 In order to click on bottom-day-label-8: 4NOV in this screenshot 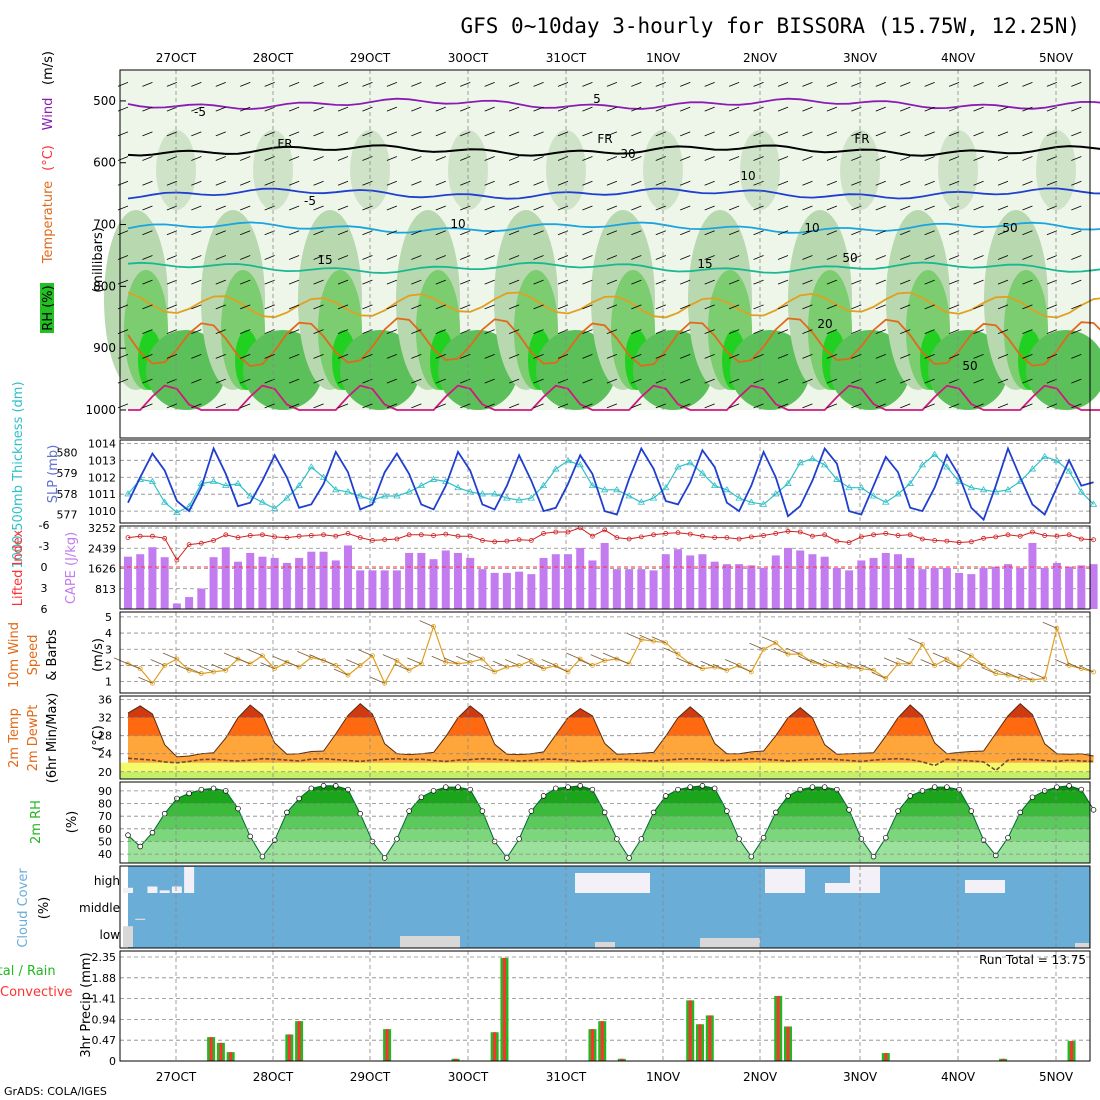, I will do `click(958, 1077)`.